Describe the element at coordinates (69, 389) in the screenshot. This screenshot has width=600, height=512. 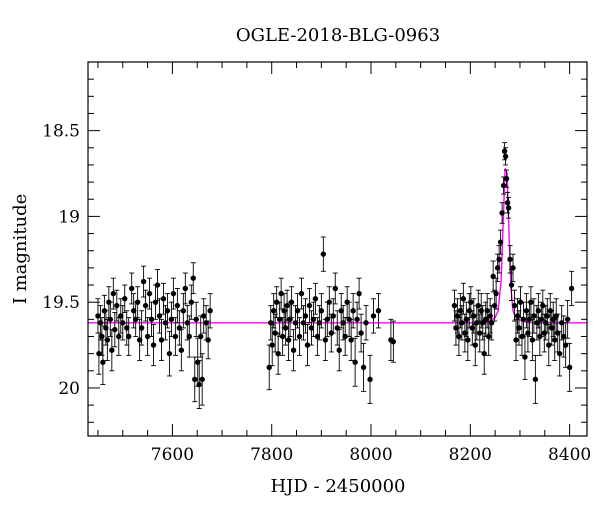
I see `y-tick-label: 20` at that location.